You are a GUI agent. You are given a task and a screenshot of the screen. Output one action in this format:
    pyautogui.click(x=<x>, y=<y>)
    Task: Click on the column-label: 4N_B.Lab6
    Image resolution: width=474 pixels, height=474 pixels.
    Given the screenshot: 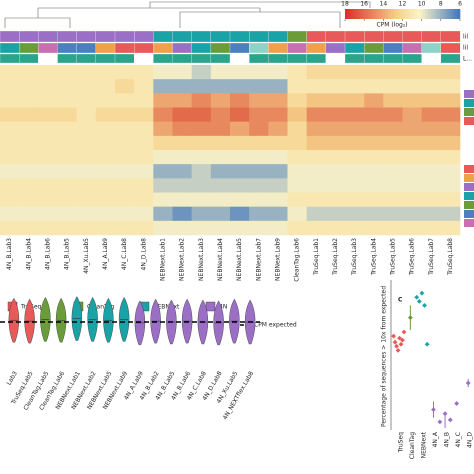 What is the action you would take?
    pyautogui.click(x=47, y=254)
    